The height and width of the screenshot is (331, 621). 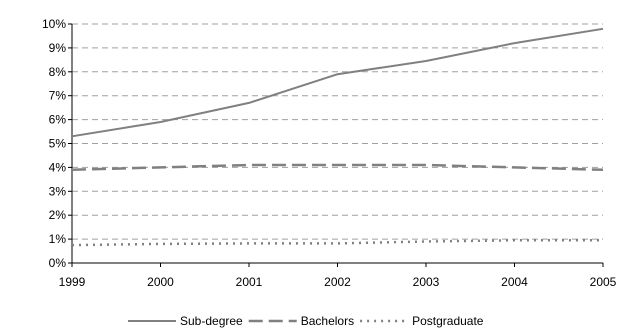 What do you see at coordinates (58, 215) in the screenshot?
I see `y-tick-label: 2%` at bounding box center [58, 215].